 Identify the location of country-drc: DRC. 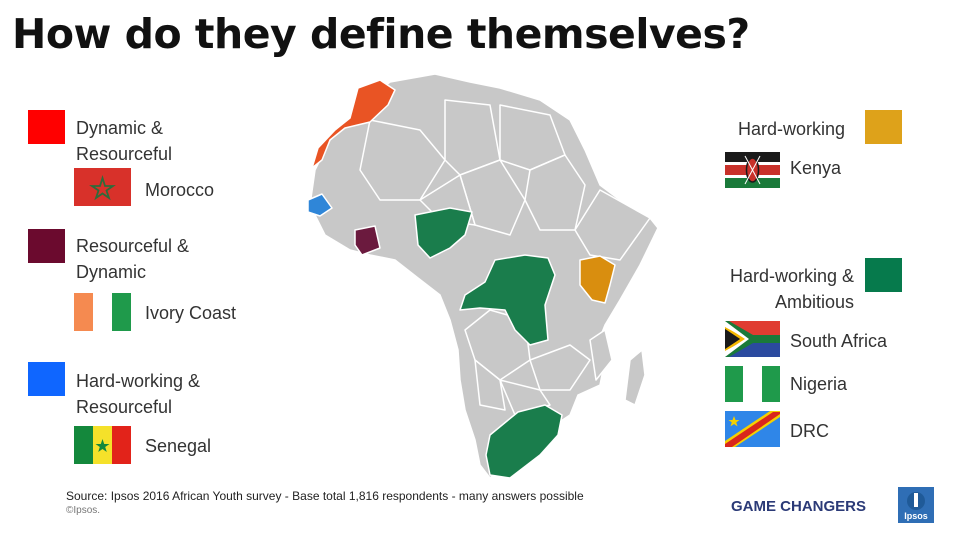
(809, 431).